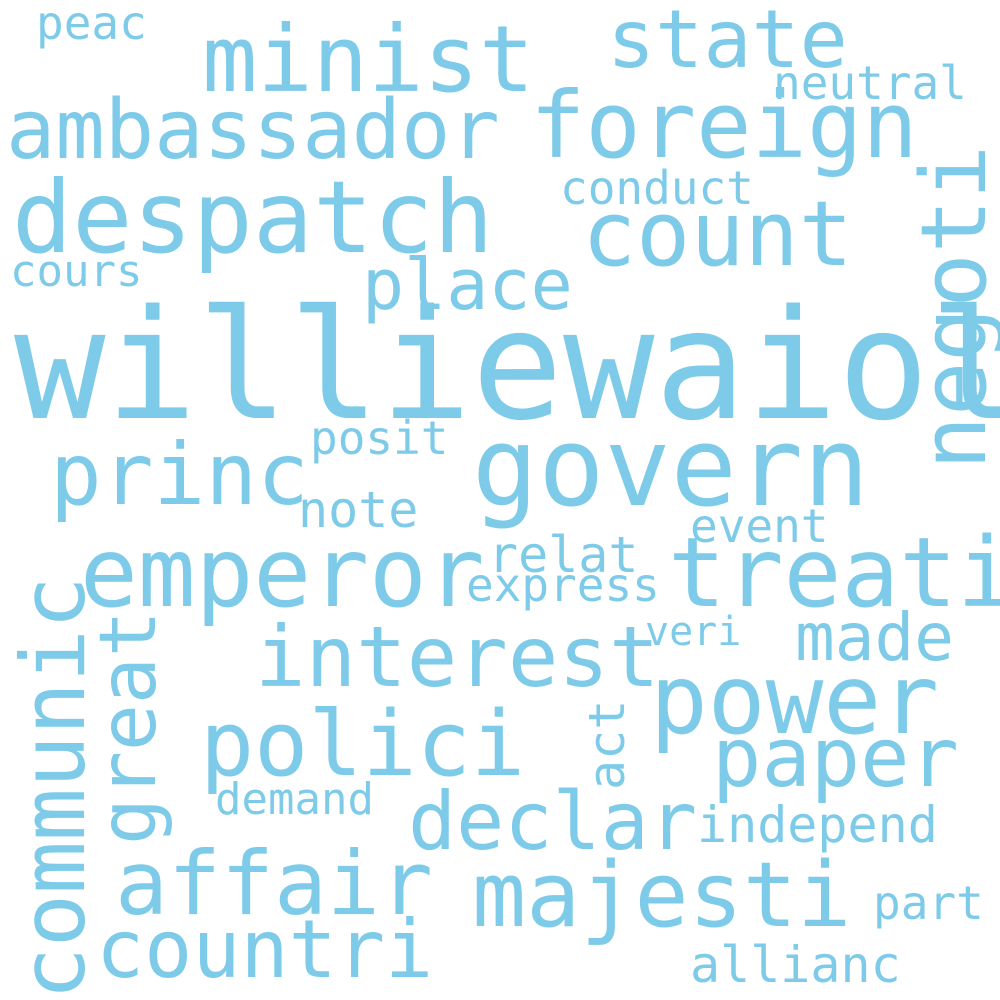 This screenshot has width=1000, height=1000. I want to click on word-minist: minist, so click(368, 59).